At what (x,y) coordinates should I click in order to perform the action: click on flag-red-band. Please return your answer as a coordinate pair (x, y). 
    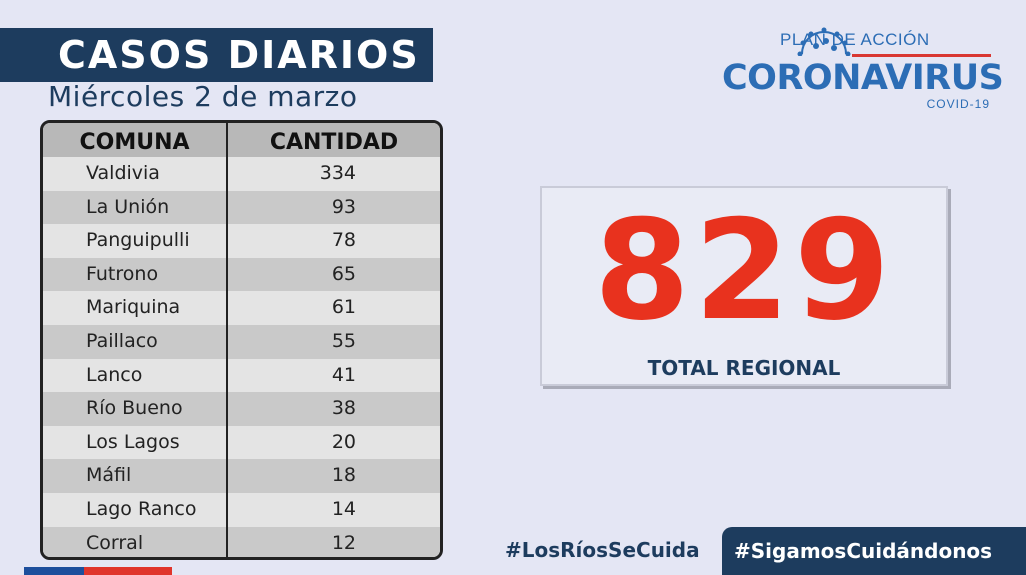
    Looking at the image, I should click on (128, 571).